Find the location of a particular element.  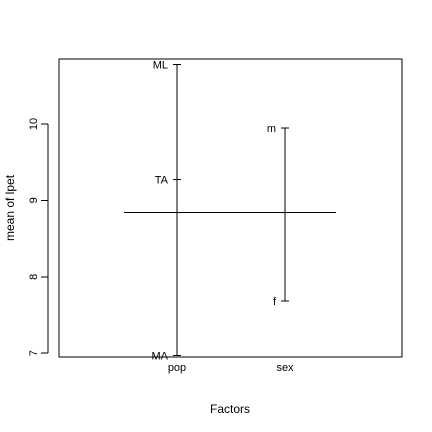

y-axis: 7 8 9 10 is located at coordinates (38, 237).